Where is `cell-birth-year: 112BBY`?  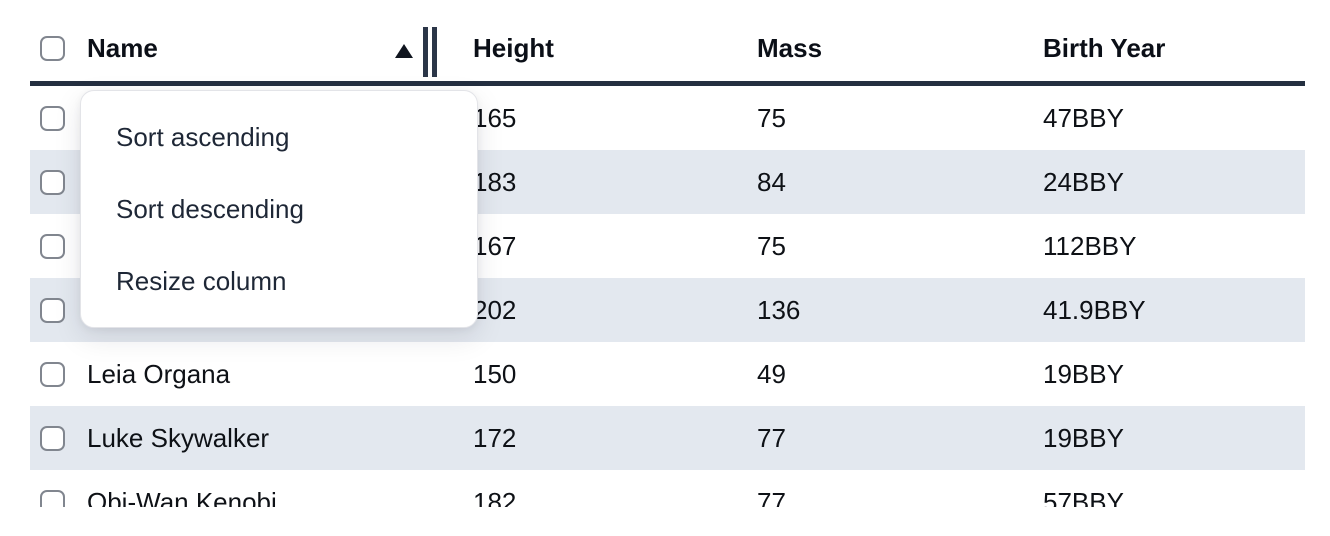 cell-birth-year: 112BBY is located at coordinates (1090, 245).